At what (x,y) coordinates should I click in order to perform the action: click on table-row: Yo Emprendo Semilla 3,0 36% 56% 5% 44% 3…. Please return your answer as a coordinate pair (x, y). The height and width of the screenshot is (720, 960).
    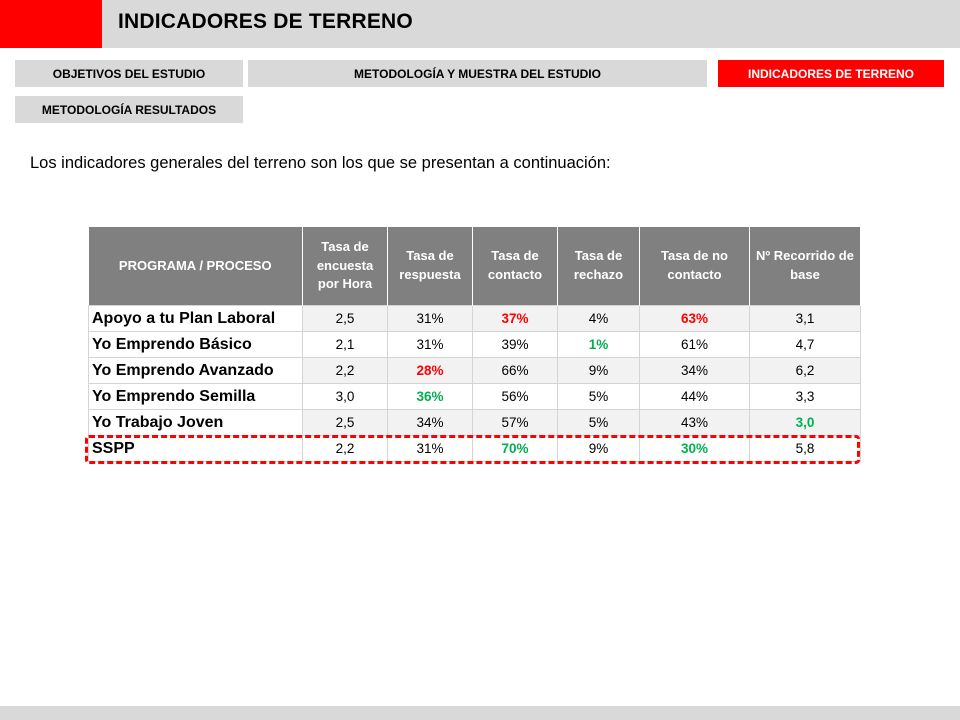
    Looking at the image, I should click on (474, 396).